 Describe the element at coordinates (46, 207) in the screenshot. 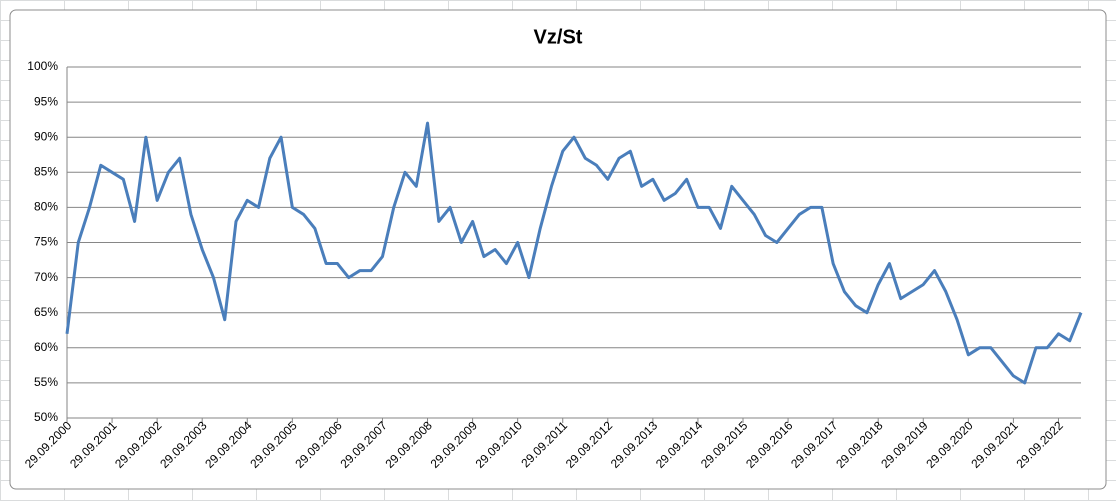

I see `y-tick-label: 80%` at that location.